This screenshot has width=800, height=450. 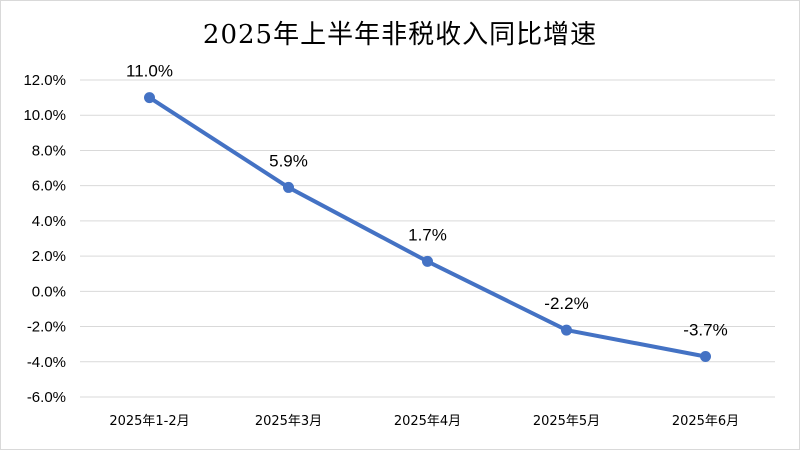 What do you see at coordinates (49, 186) in the screenshot?
I see `y-tick-label: 6.0%` at bounding box center [49, 186].